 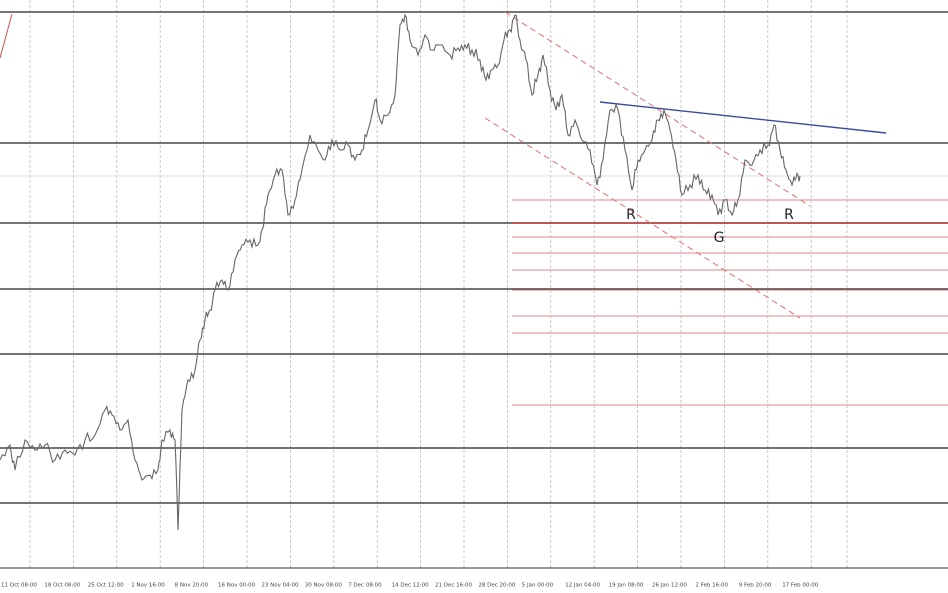 I want to click on trend-fragment, so click(x=6, y=36).